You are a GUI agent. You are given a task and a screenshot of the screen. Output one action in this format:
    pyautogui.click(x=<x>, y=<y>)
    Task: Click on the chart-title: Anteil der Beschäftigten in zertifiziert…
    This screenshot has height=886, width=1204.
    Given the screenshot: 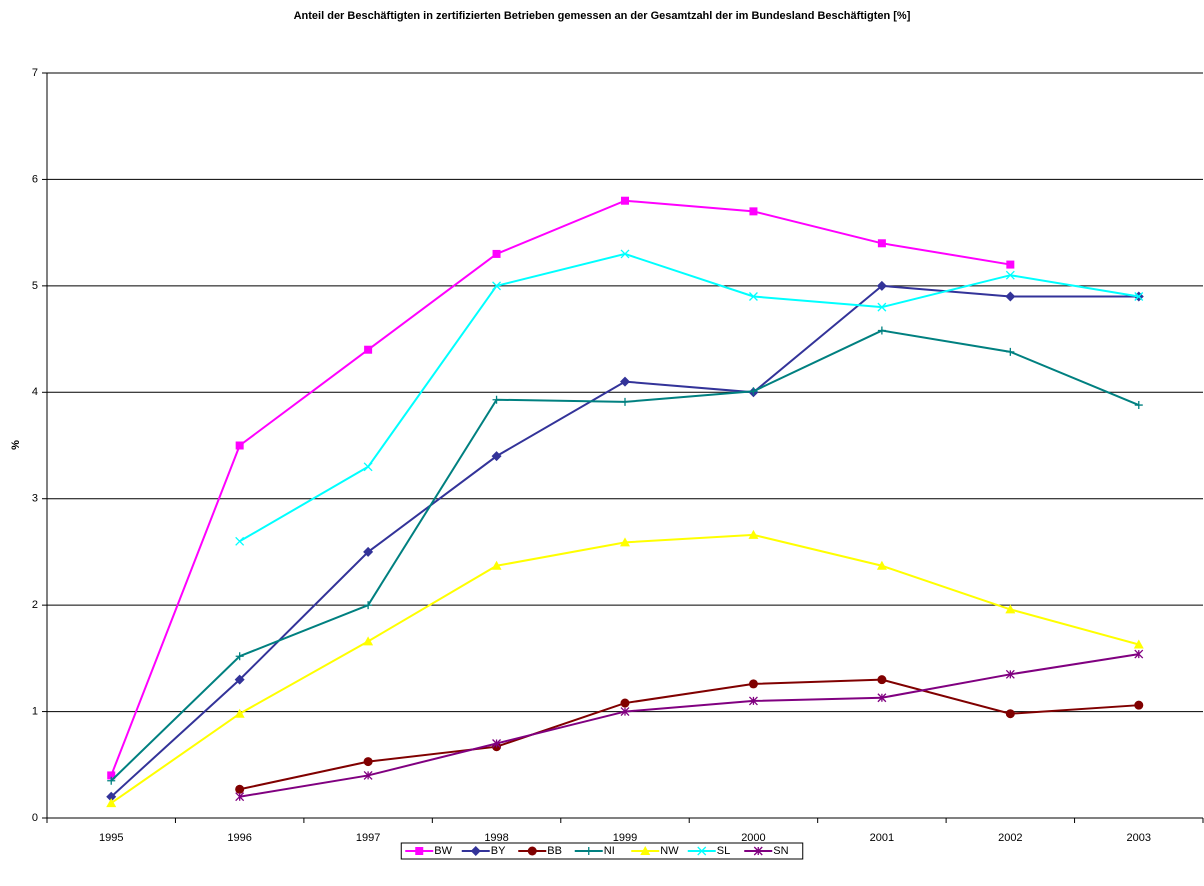 What is the action you would take?
    pyautogui.click(x=602, y=16)
    